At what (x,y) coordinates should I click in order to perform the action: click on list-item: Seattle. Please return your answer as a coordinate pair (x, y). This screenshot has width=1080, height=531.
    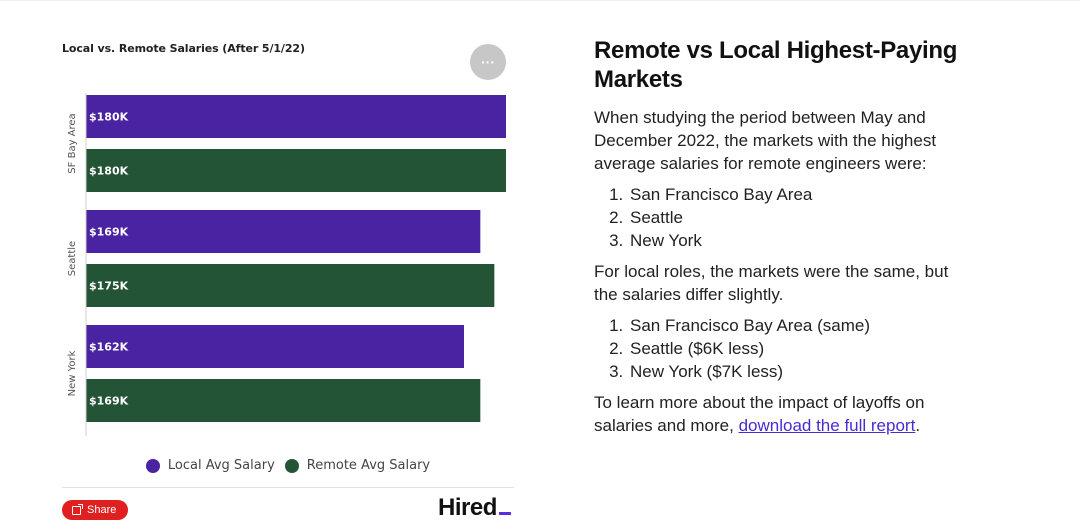
    Looking at the image, I should click on (796, 217).